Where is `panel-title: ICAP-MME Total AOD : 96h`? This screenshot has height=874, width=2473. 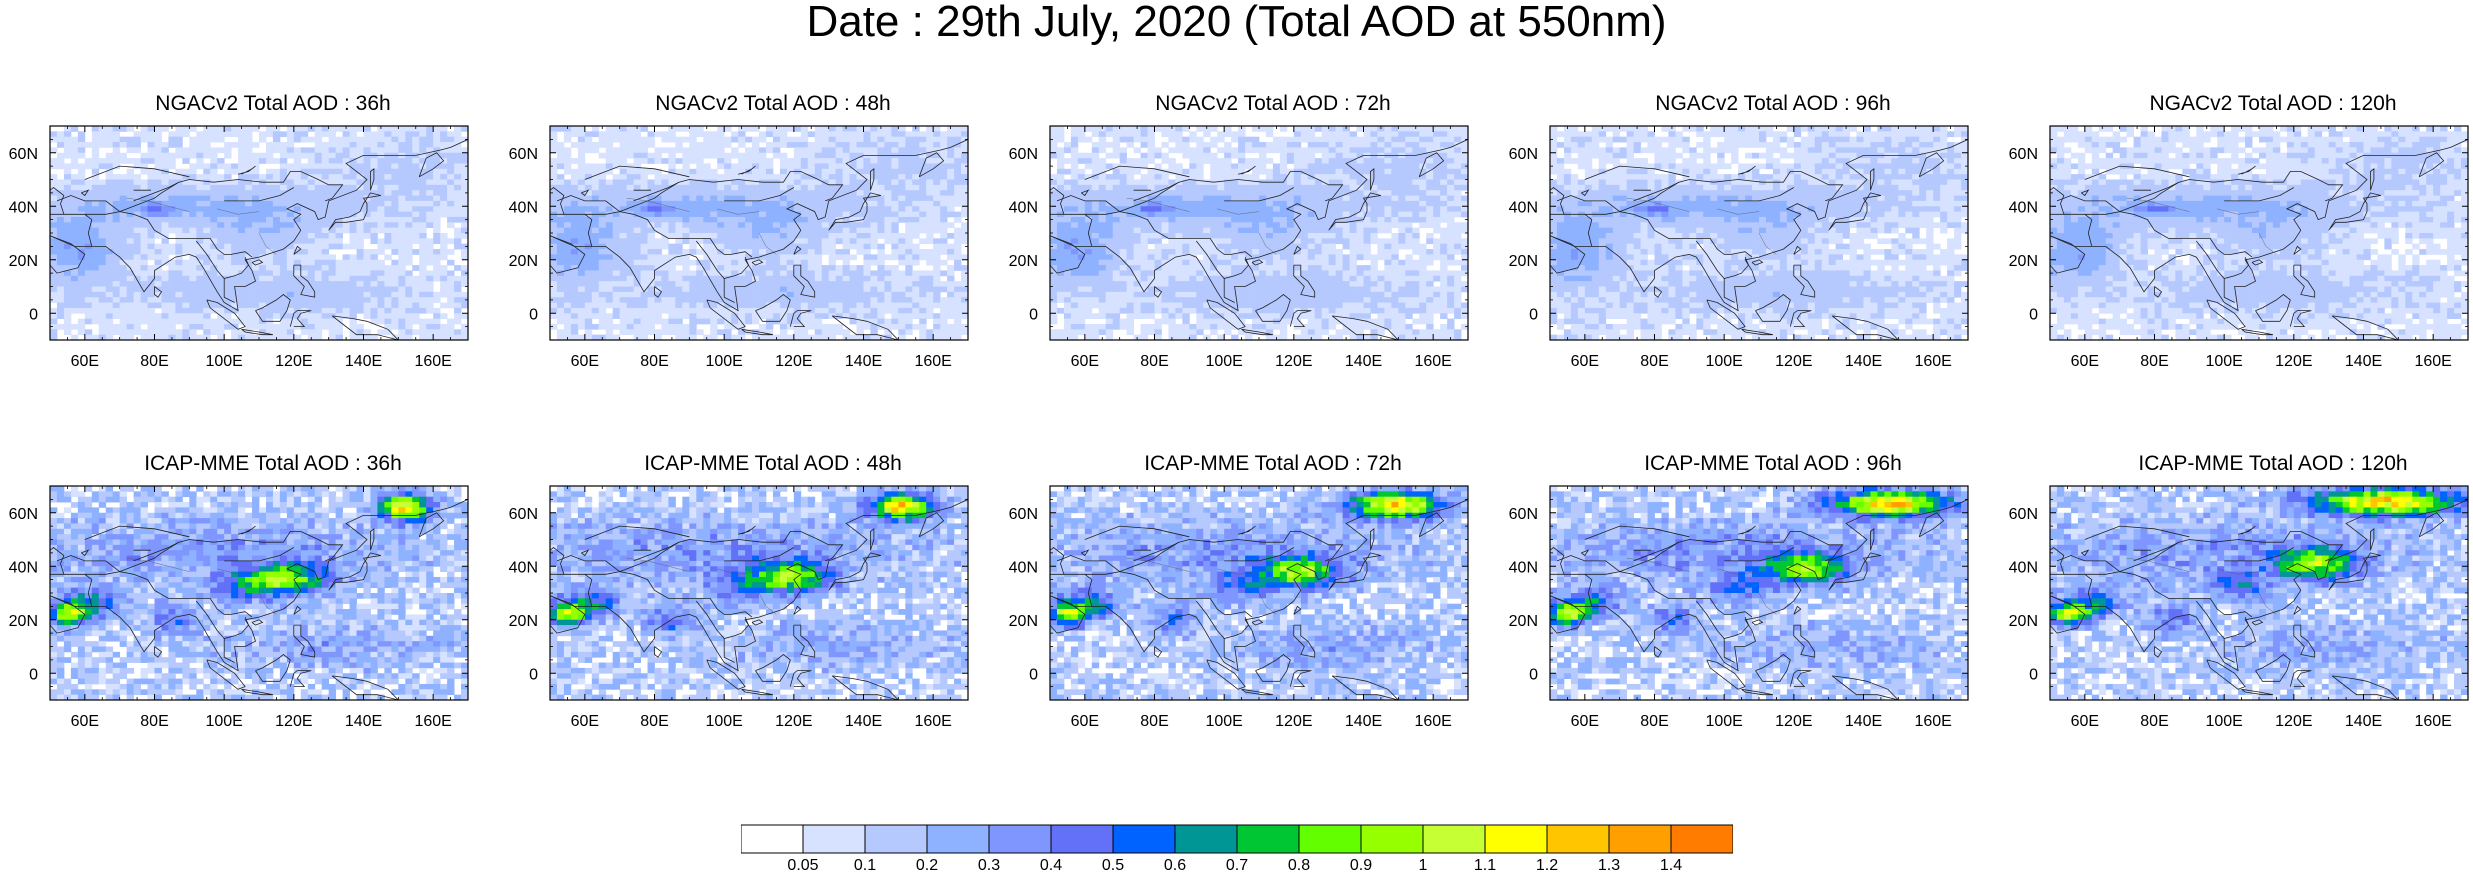 panel-title: ICAP-MME Total AOD : 96h is located at coordinates (1773, 464).